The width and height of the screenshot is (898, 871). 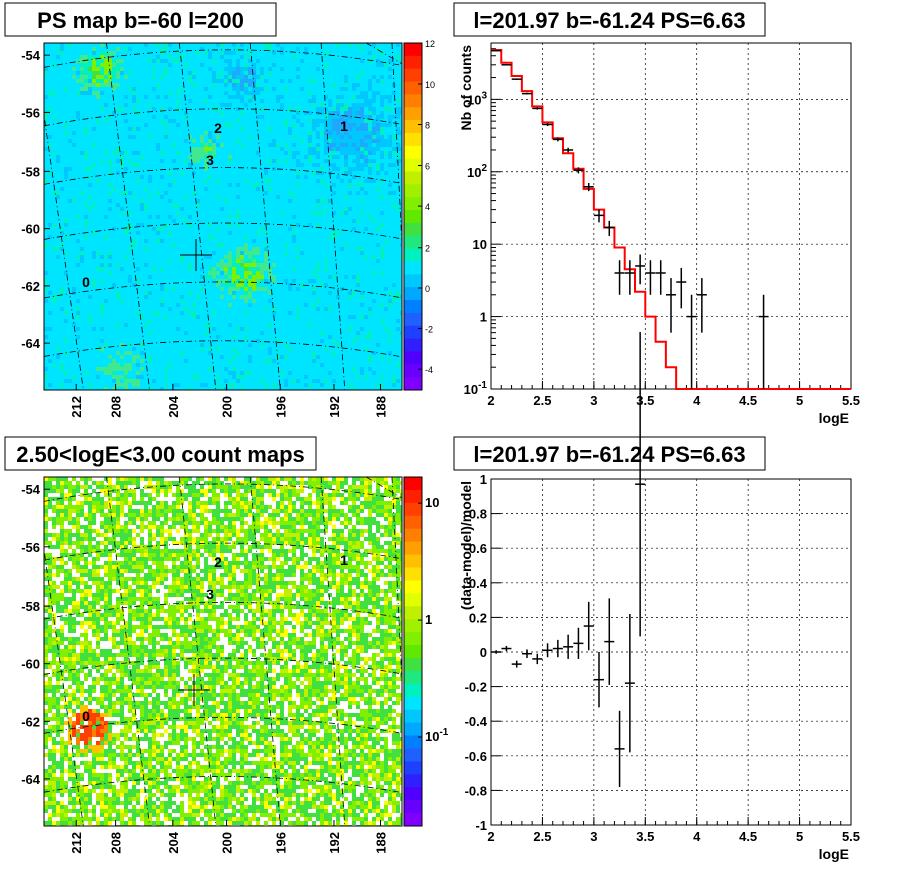 I want to click on graticule-parallel, so click(x=223, y=117).